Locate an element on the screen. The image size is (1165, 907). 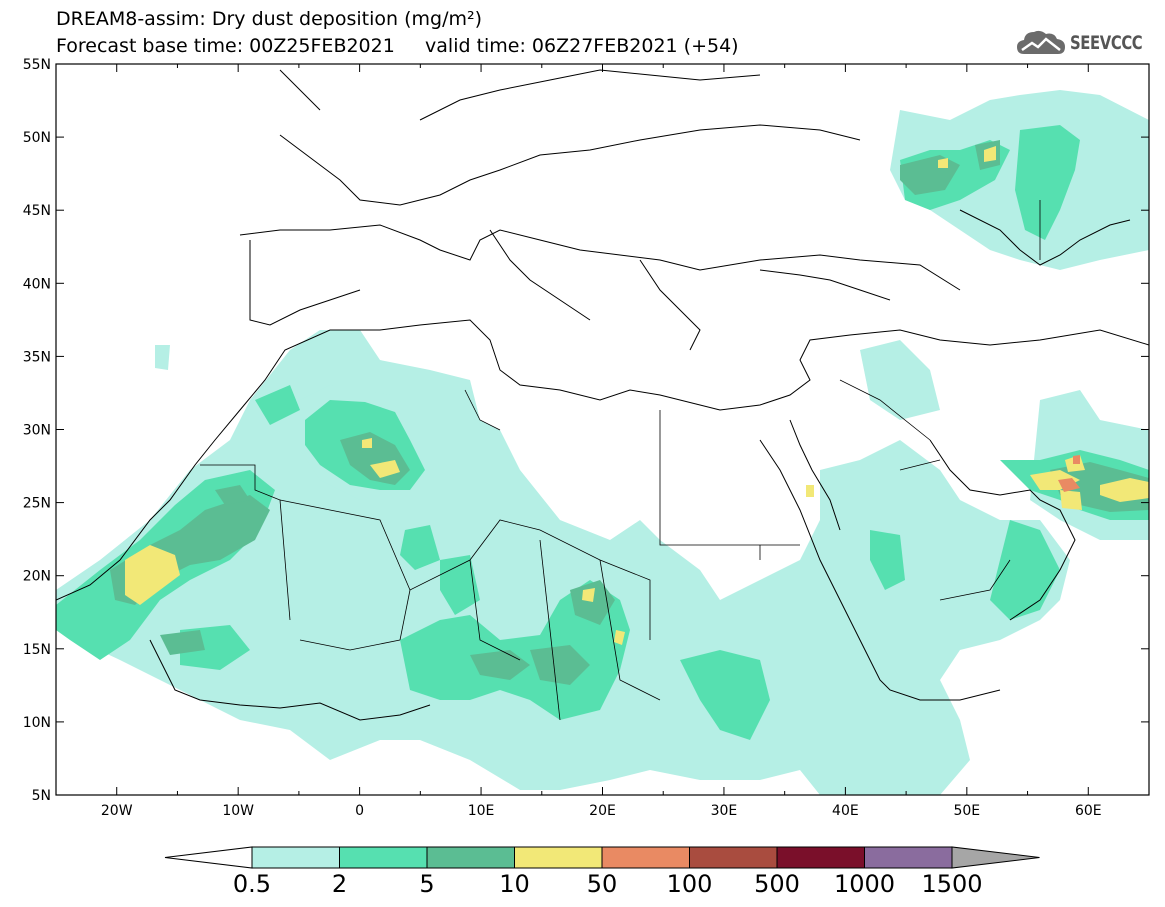
colorbar-over-triangle is located at coordinates (995, 857).